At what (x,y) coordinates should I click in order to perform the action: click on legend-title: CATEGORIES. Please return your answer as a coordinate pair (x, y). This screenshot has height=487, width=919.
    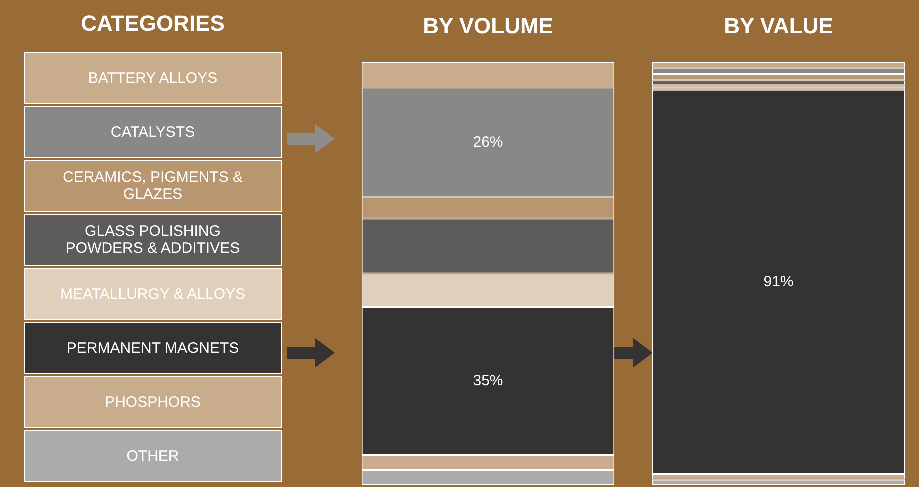
    Looking at the image, I should click on (153, 24).